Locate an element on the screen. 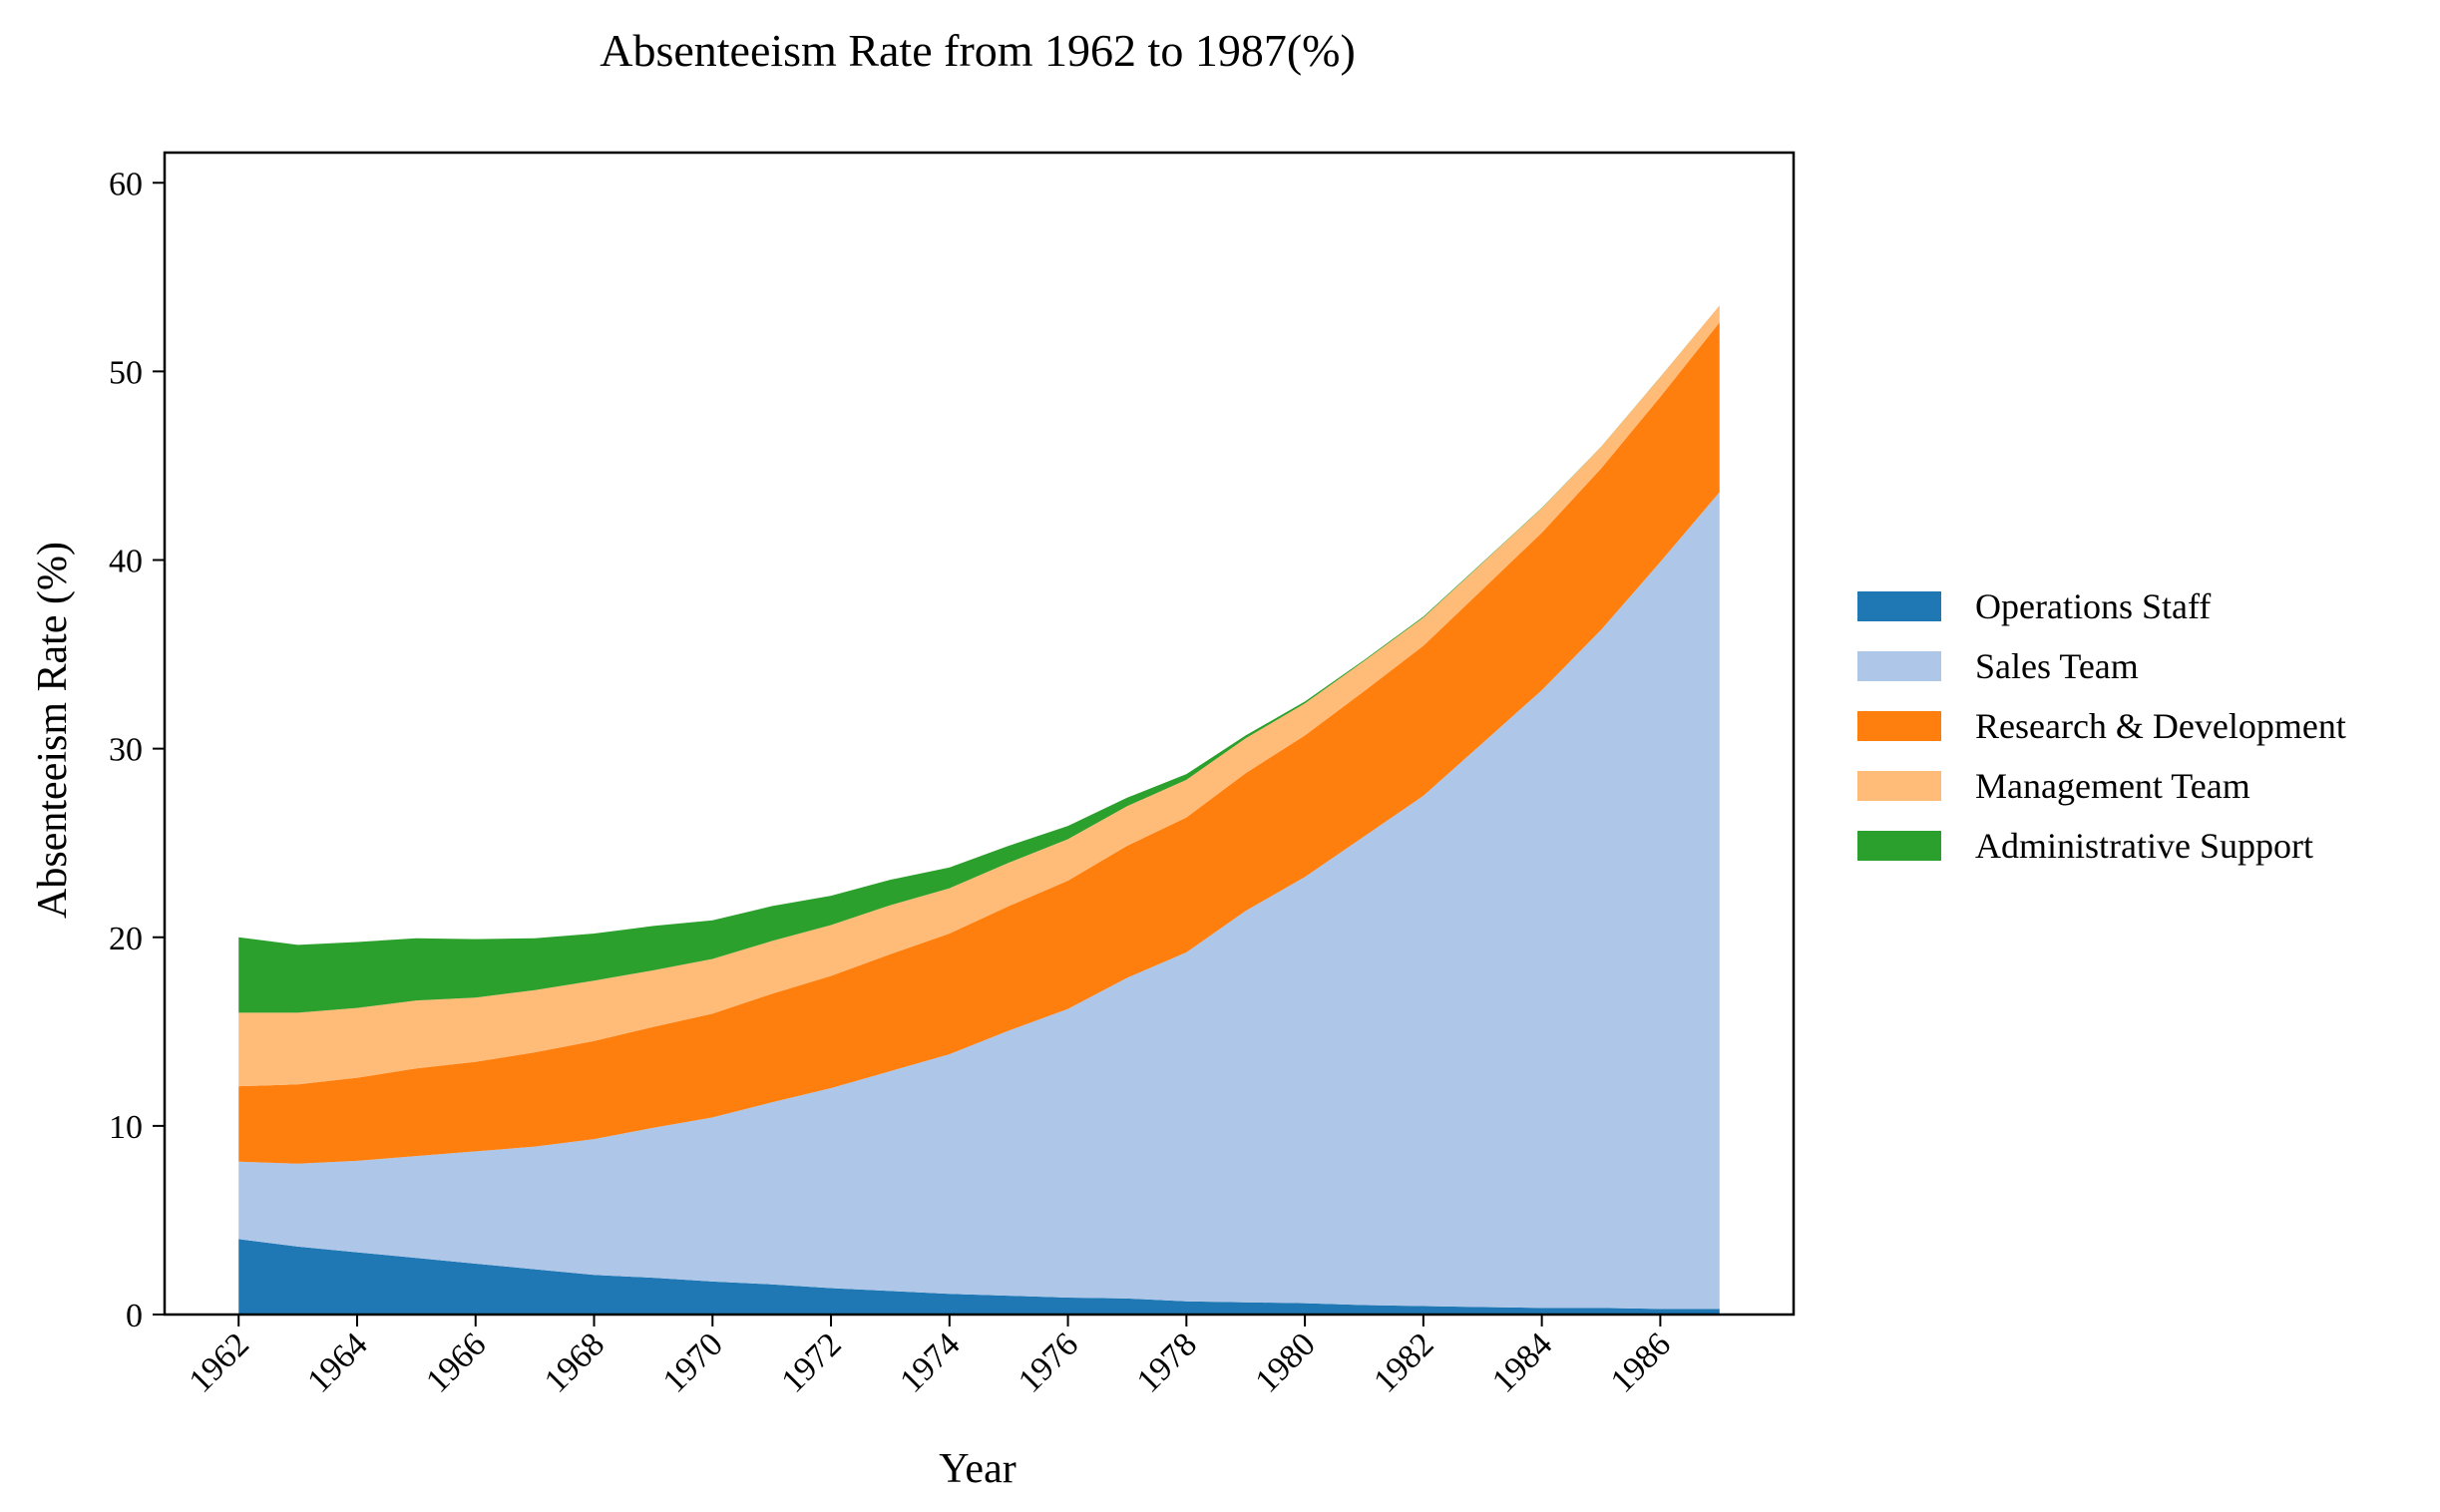  x-tick-label: 1986 is located at coordinates (1641, 1362).